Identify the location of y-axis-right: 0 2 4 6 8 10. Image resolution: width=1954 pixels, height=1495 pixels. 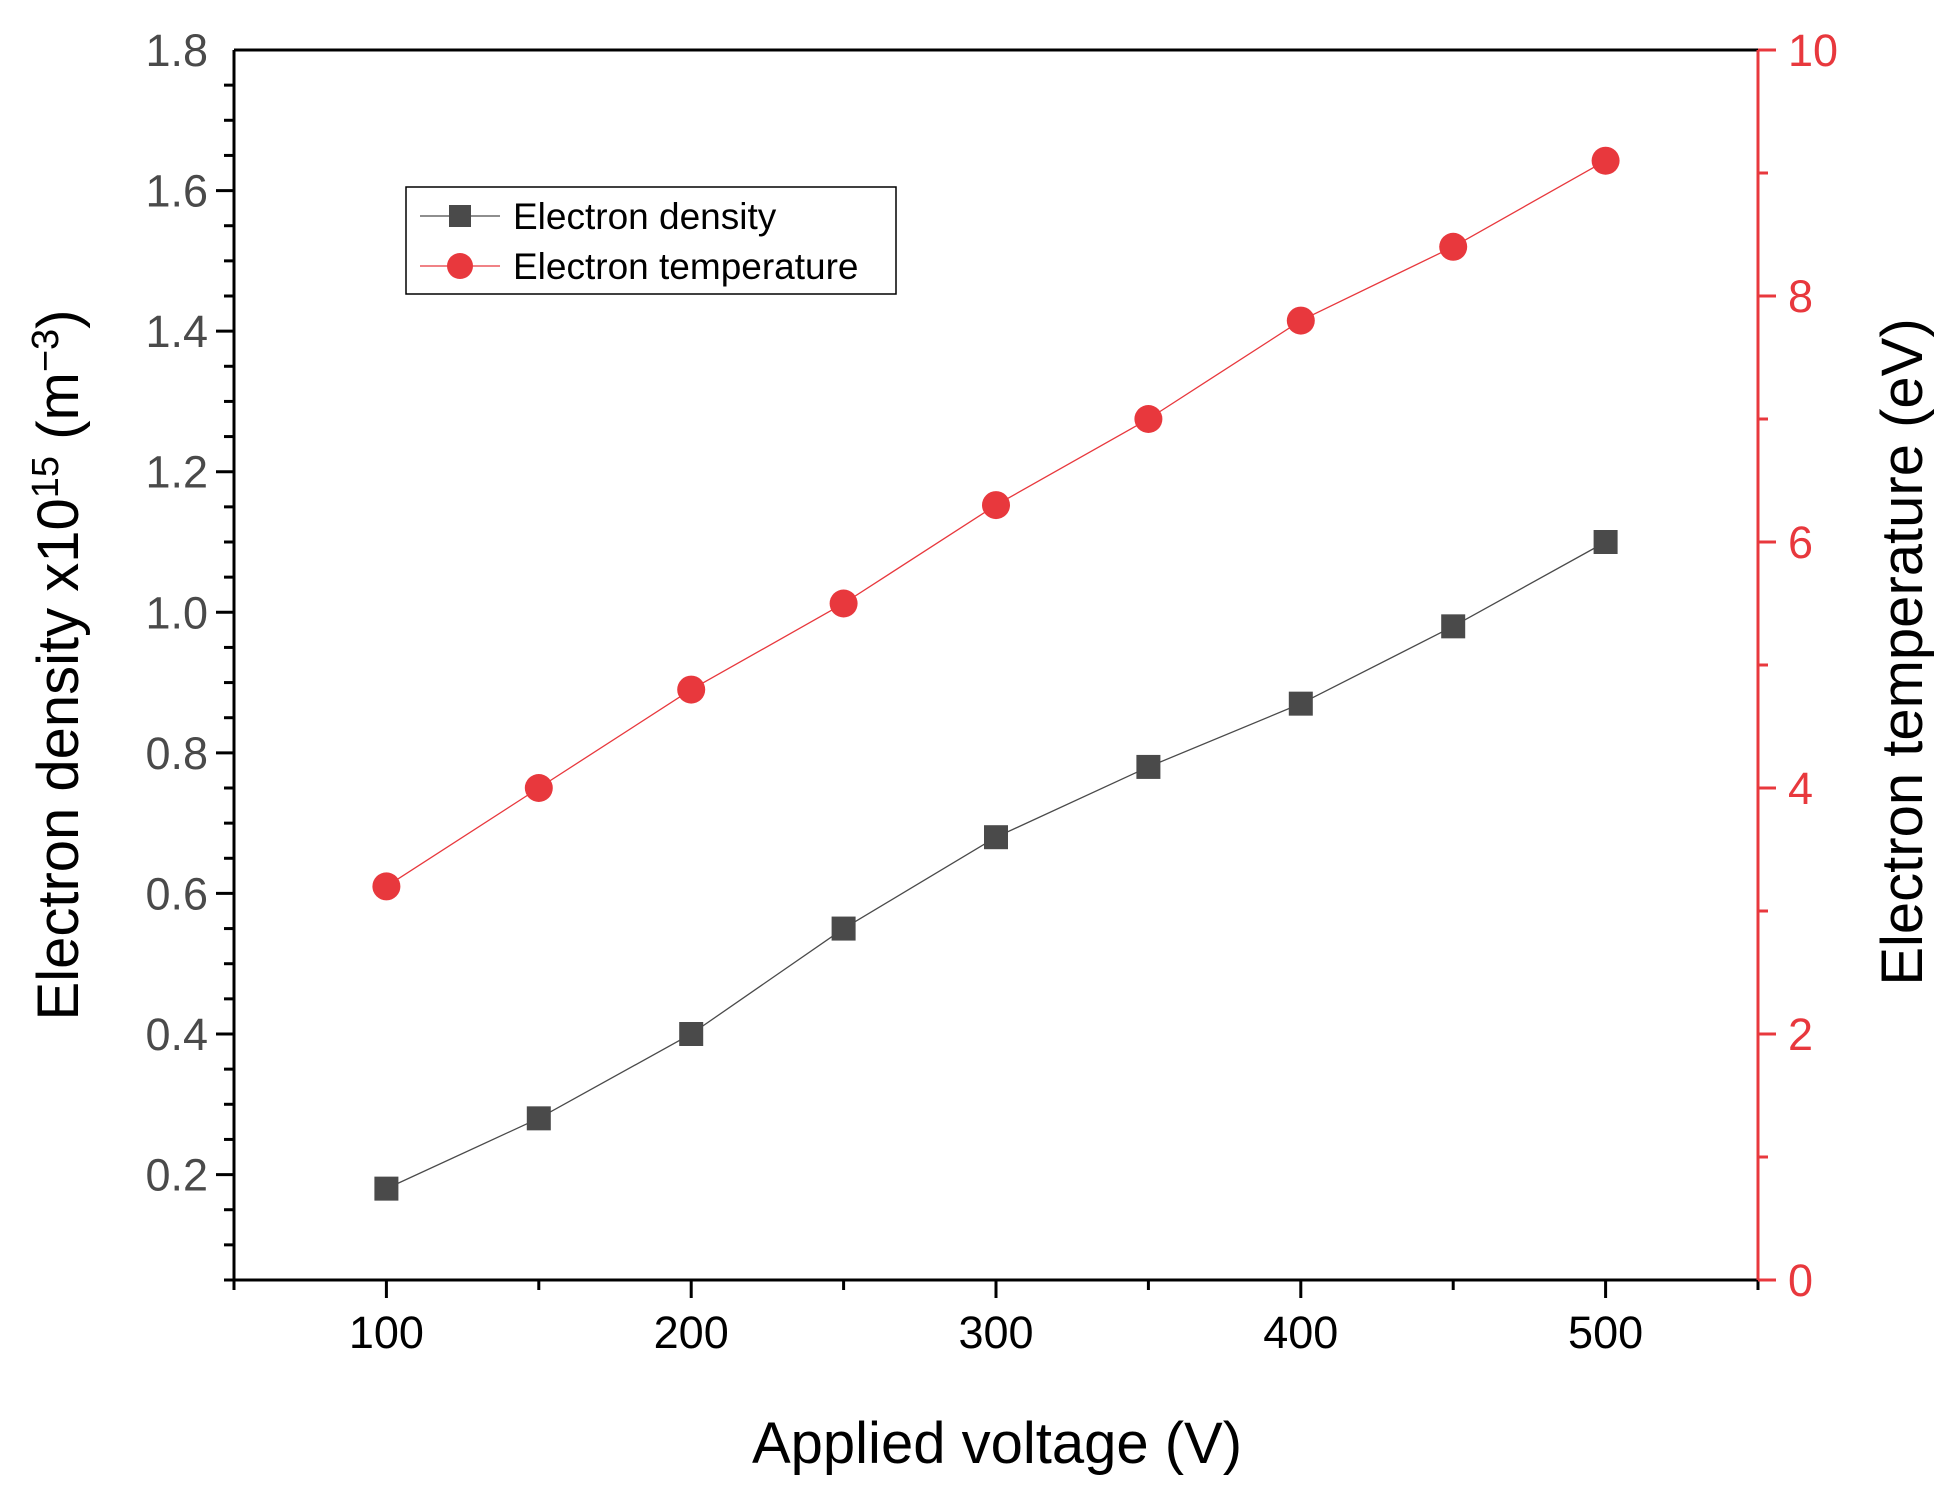
(1798, 665).